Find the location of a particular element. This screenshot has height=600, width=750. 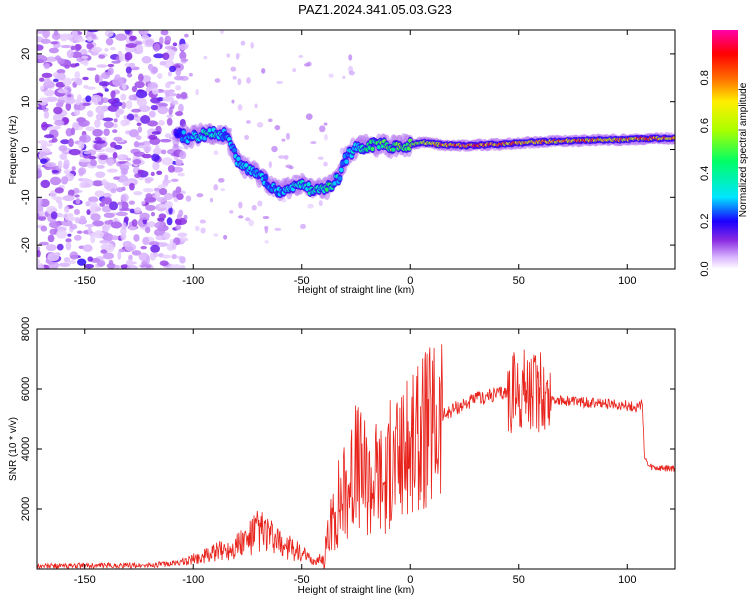

colorbar-label: Normalized spectral amplitude is located at coordinates (743, 149).